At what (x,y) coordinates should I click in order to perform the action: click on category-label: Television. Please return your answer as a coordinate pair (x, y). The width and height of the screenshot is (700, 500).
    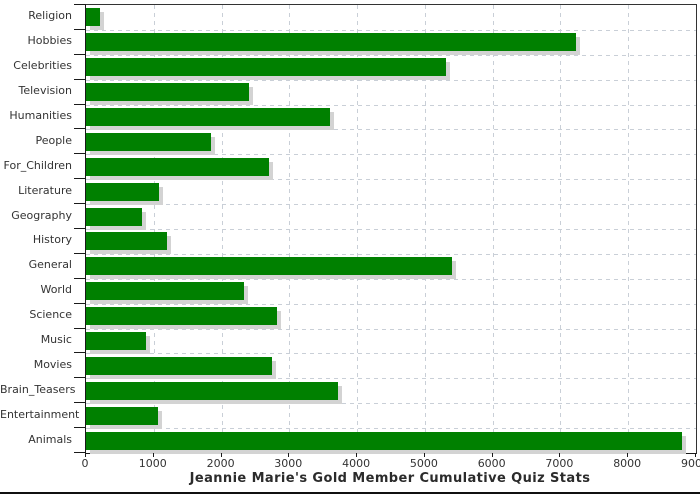
    Looking at the image, I should click on (45, 91).